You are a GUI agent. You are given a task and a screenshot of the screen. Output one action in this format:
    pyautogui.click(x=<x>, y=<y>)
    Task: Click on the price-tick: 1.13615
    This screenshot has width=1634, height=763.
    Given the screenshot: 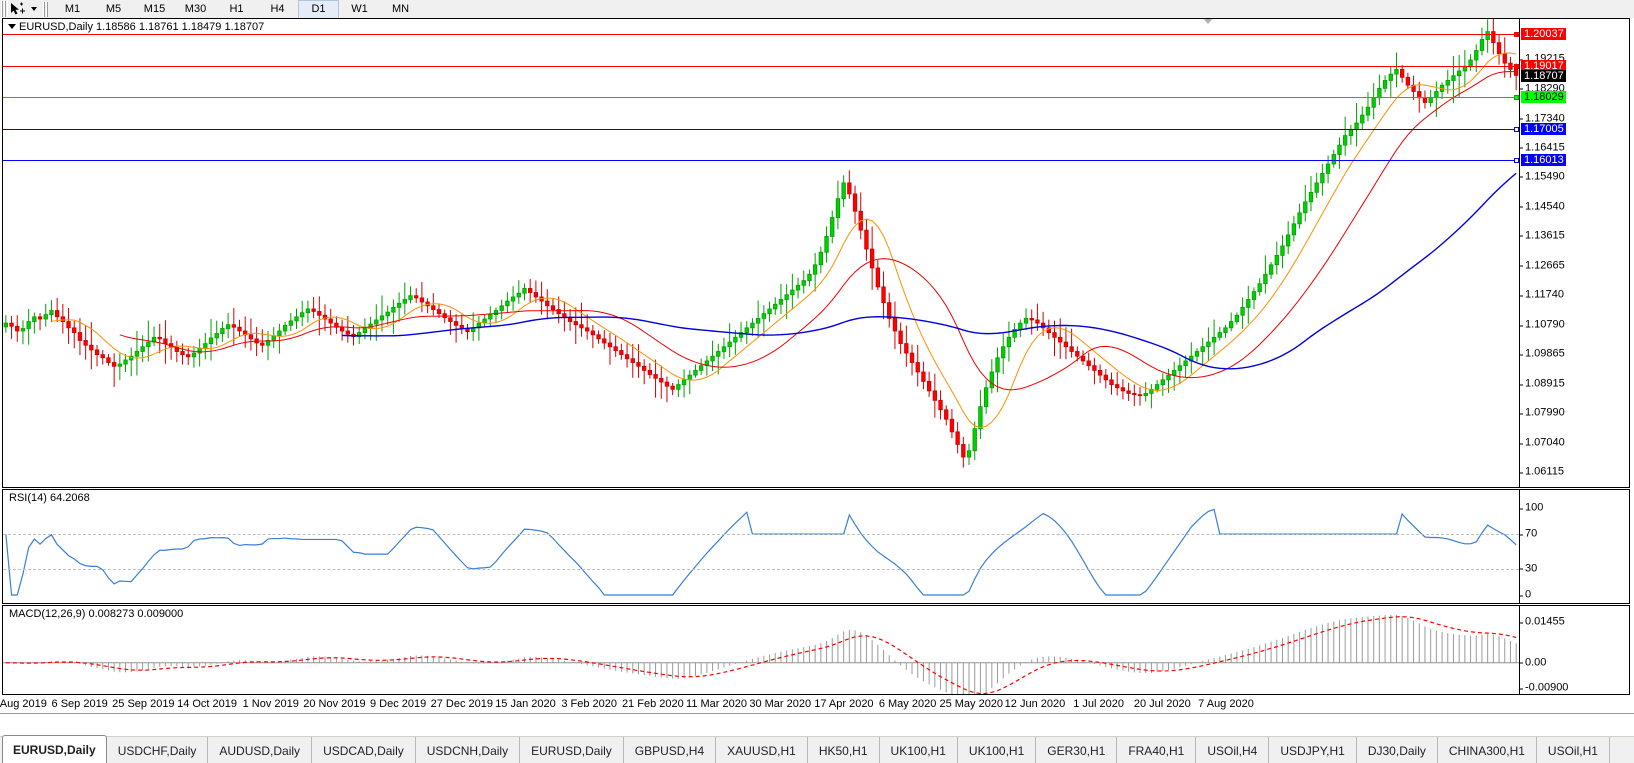 What is the action you would take?
    pyautogui.click(x=1542, y=235)
    